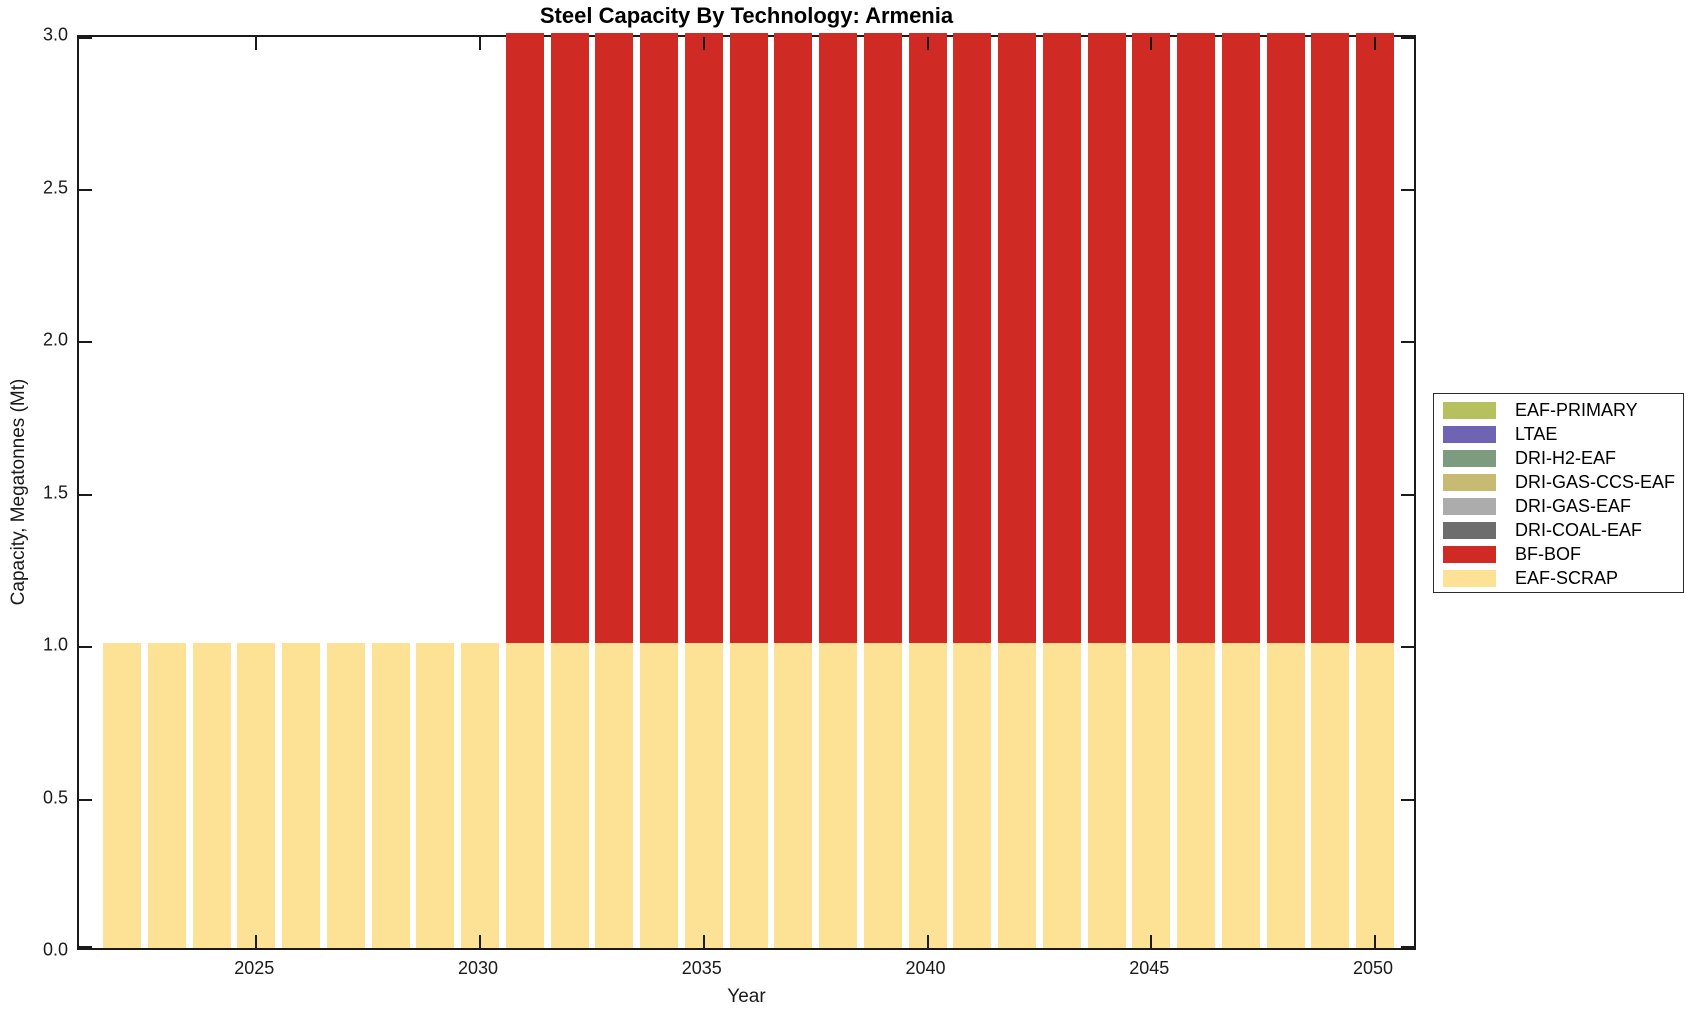 Image resolution: width=1696 pixels, height=1021 pixels. What do you see at coordinates (55, 492) in the screenshot?
I see `y-tick-label-1.5: 1.5` at bounding box center [55, 492].